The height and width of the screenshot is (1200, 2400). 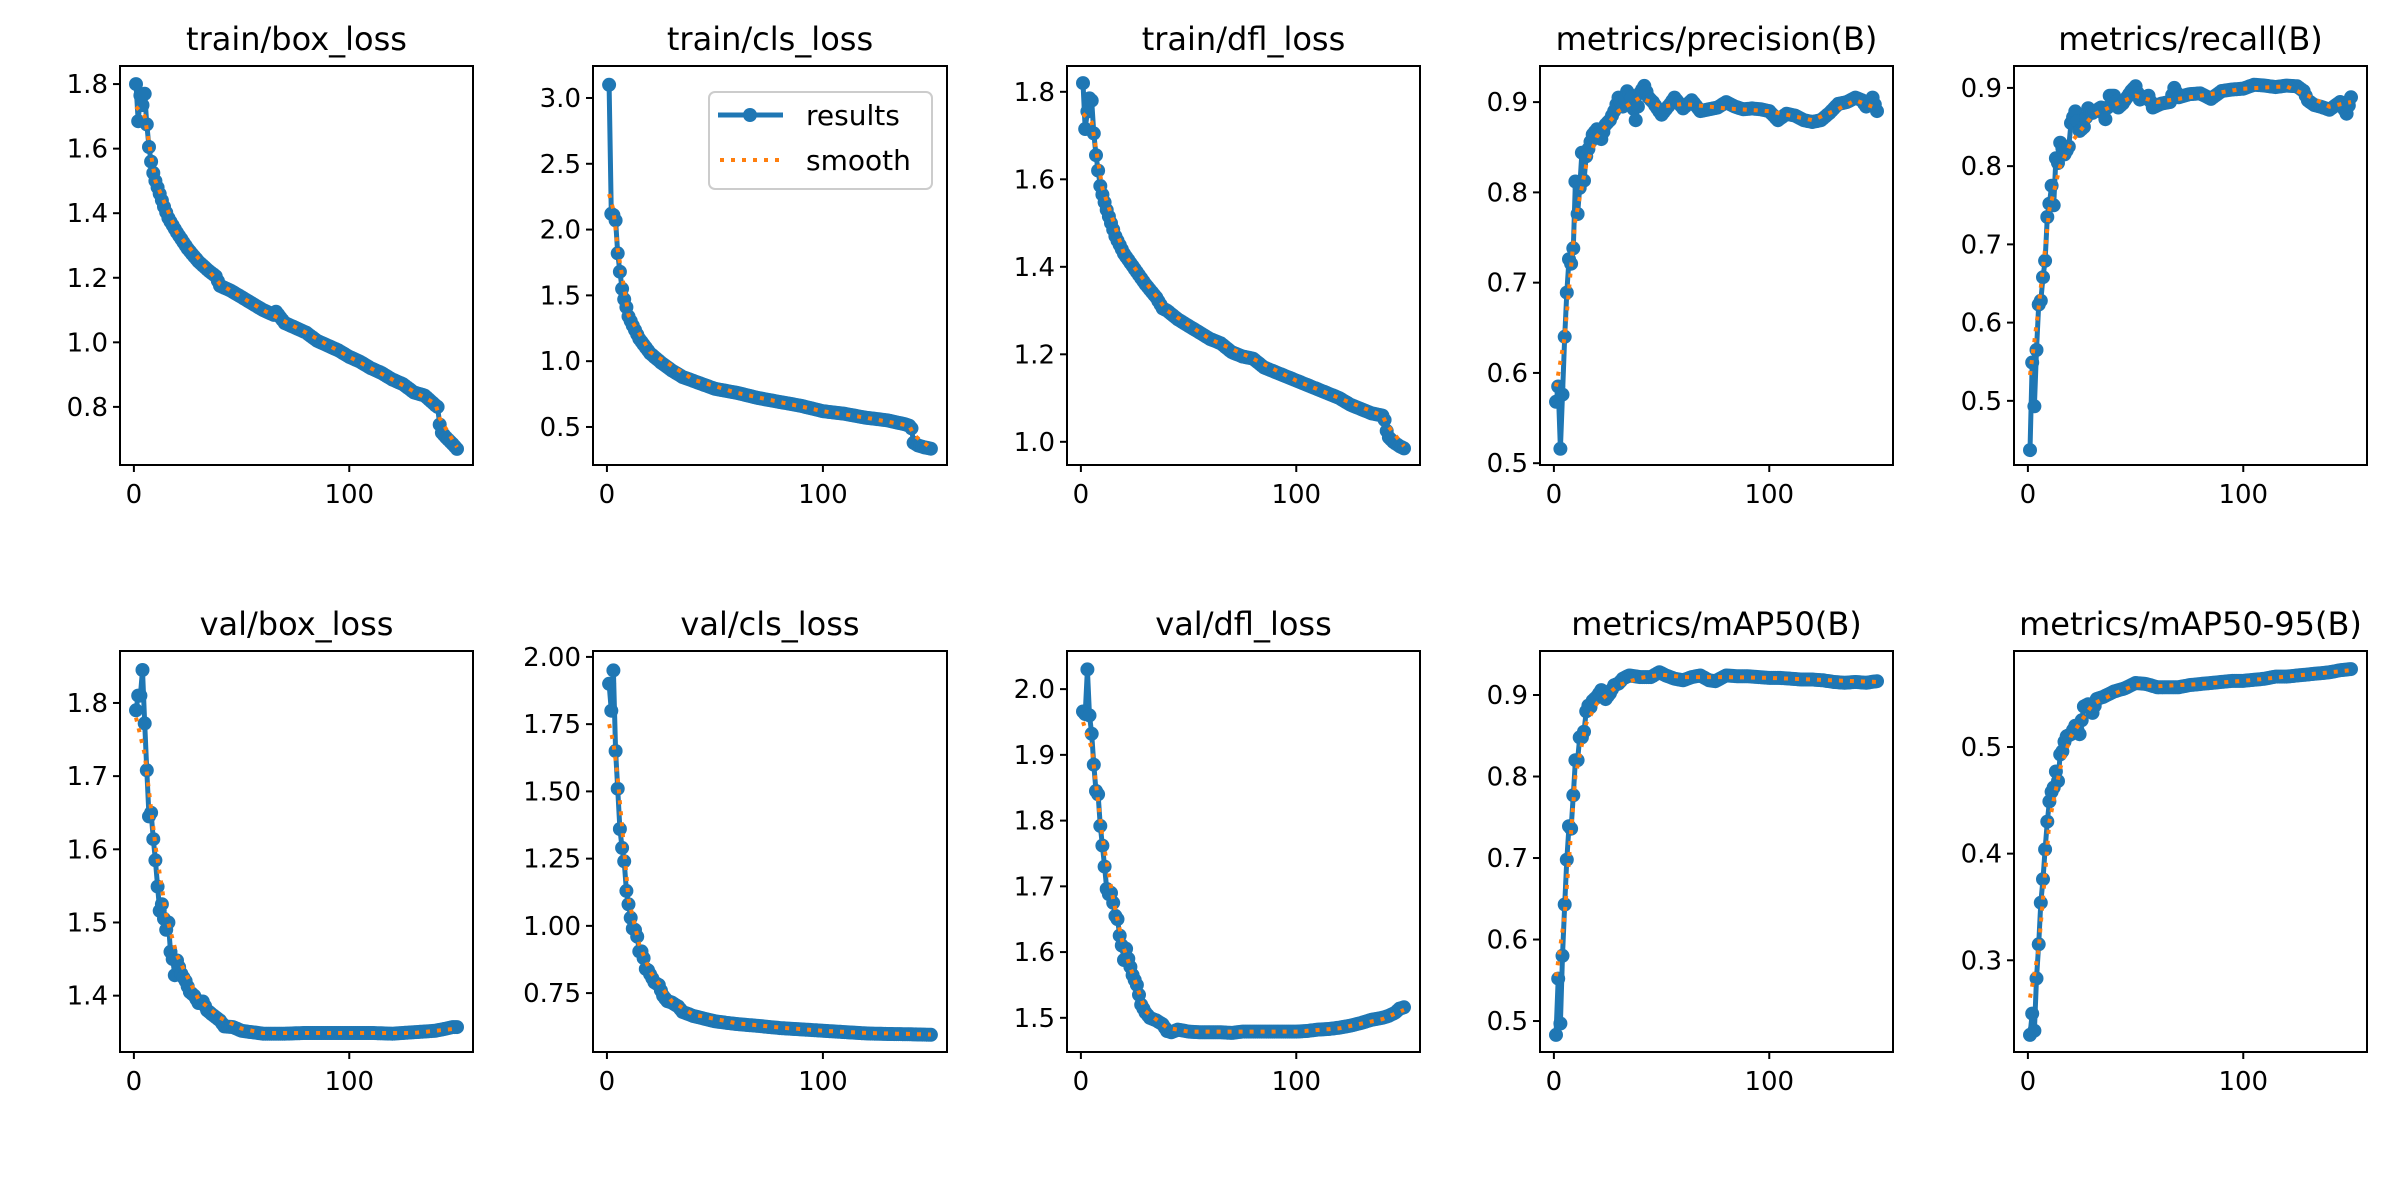 I want to click on legend-results-label: results, so click(x=853, y=115).